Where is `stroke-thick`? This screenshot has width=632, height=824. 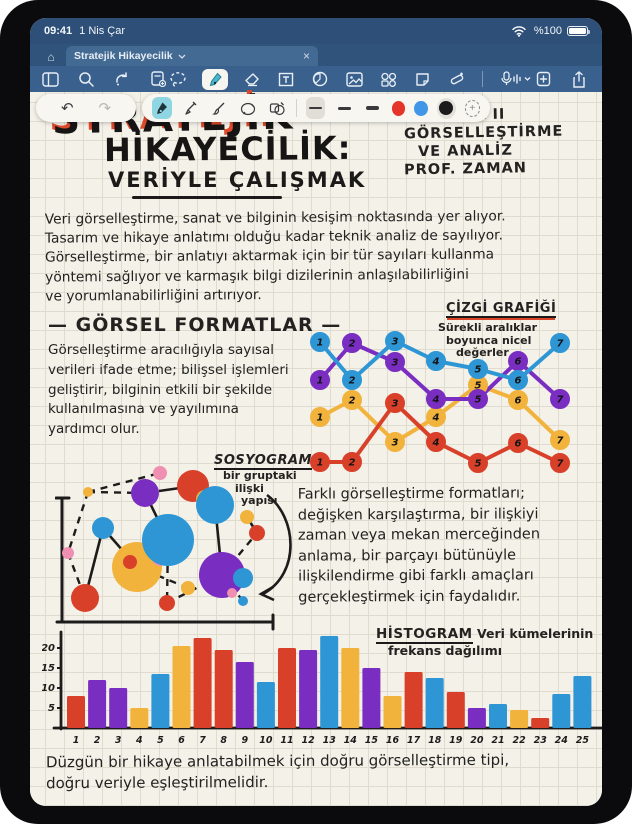
stroke-thick is located at coordinates (373, 108).